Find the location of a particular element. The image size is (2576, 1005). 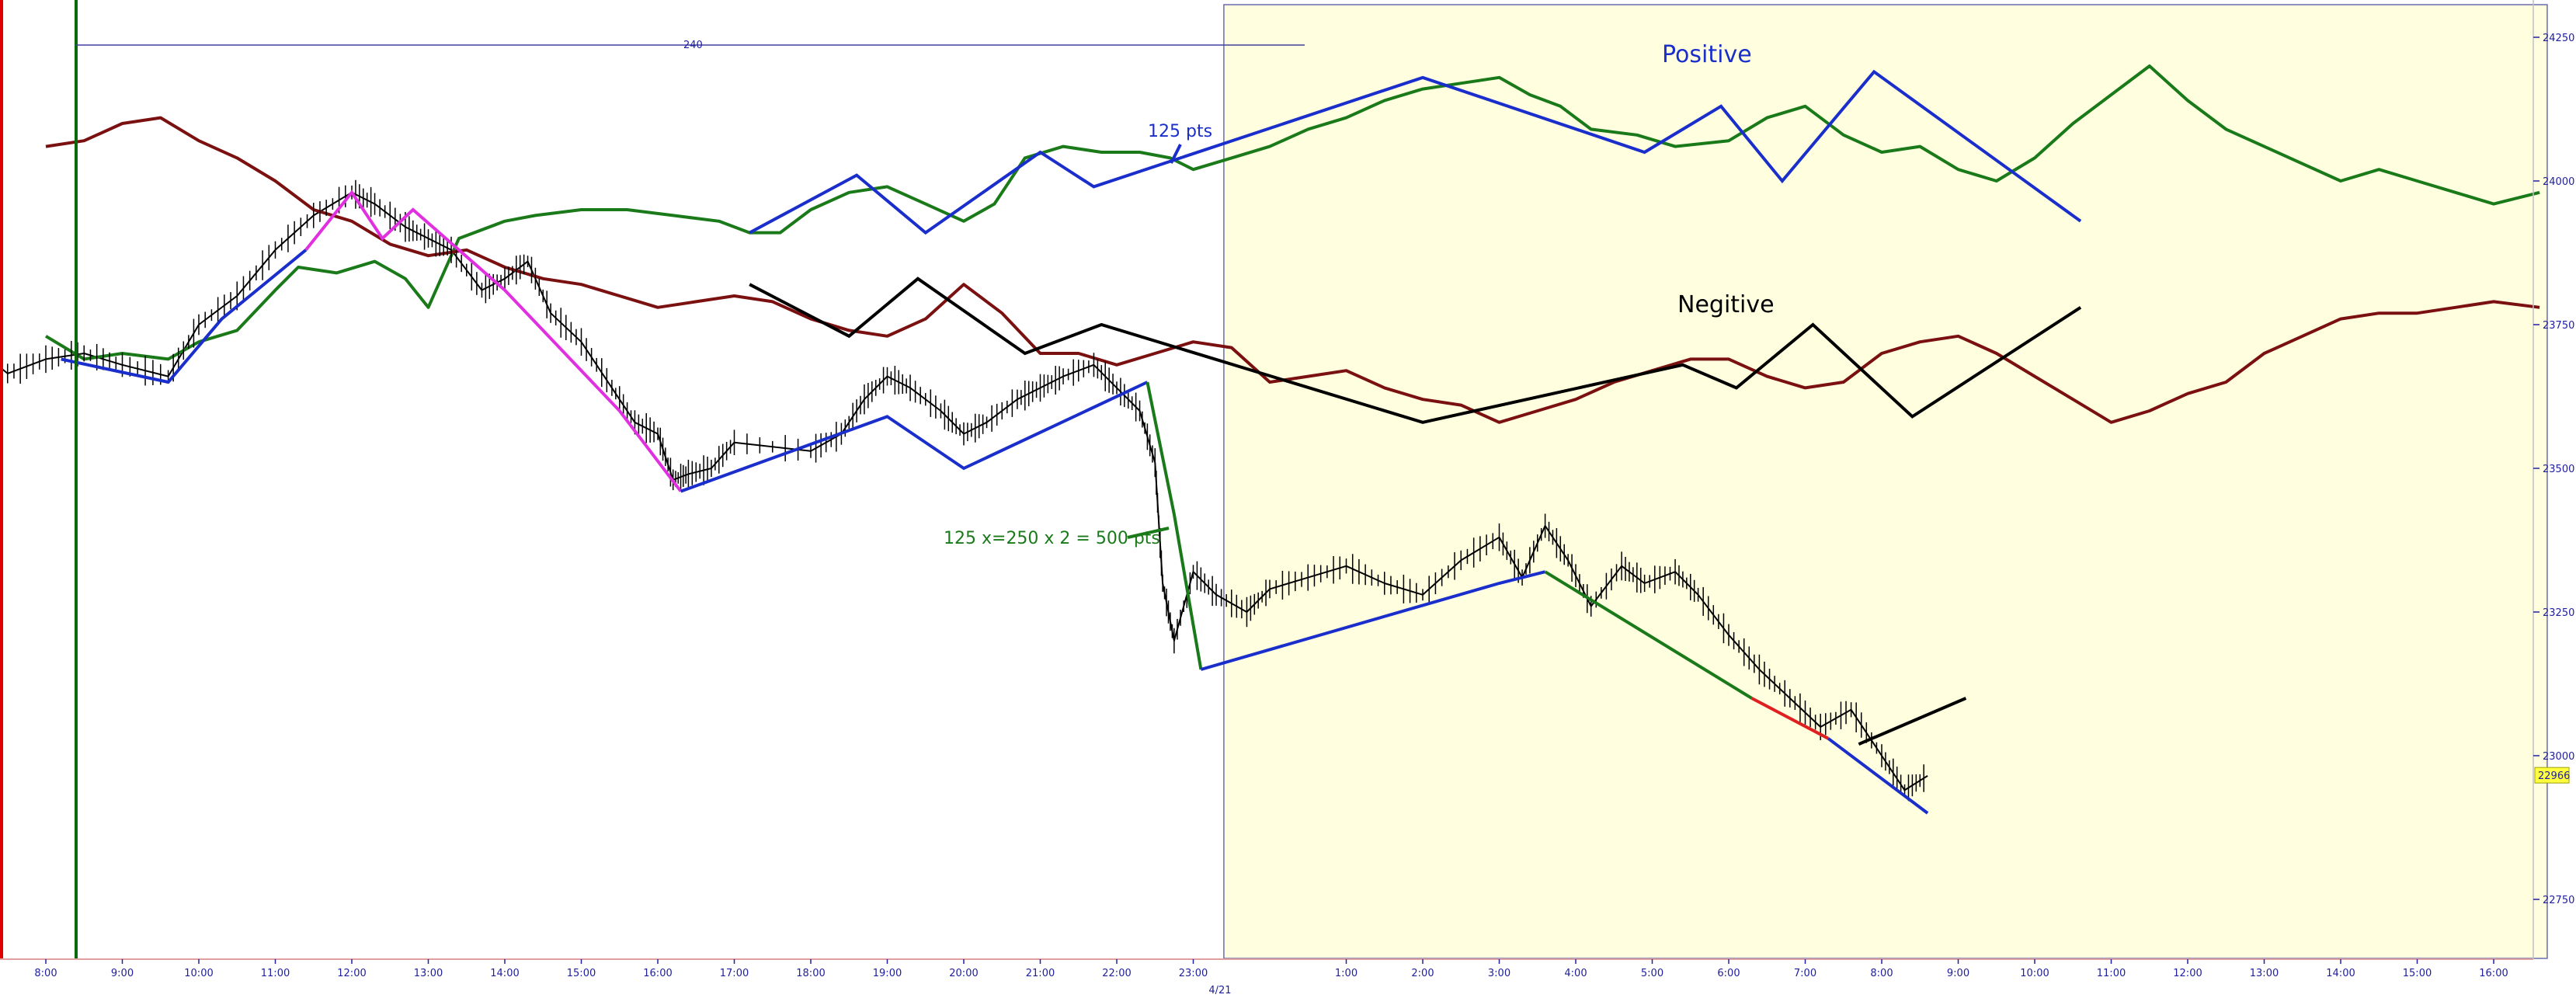

x-tick-label: 18:00 is located at coordinates (810, 974).